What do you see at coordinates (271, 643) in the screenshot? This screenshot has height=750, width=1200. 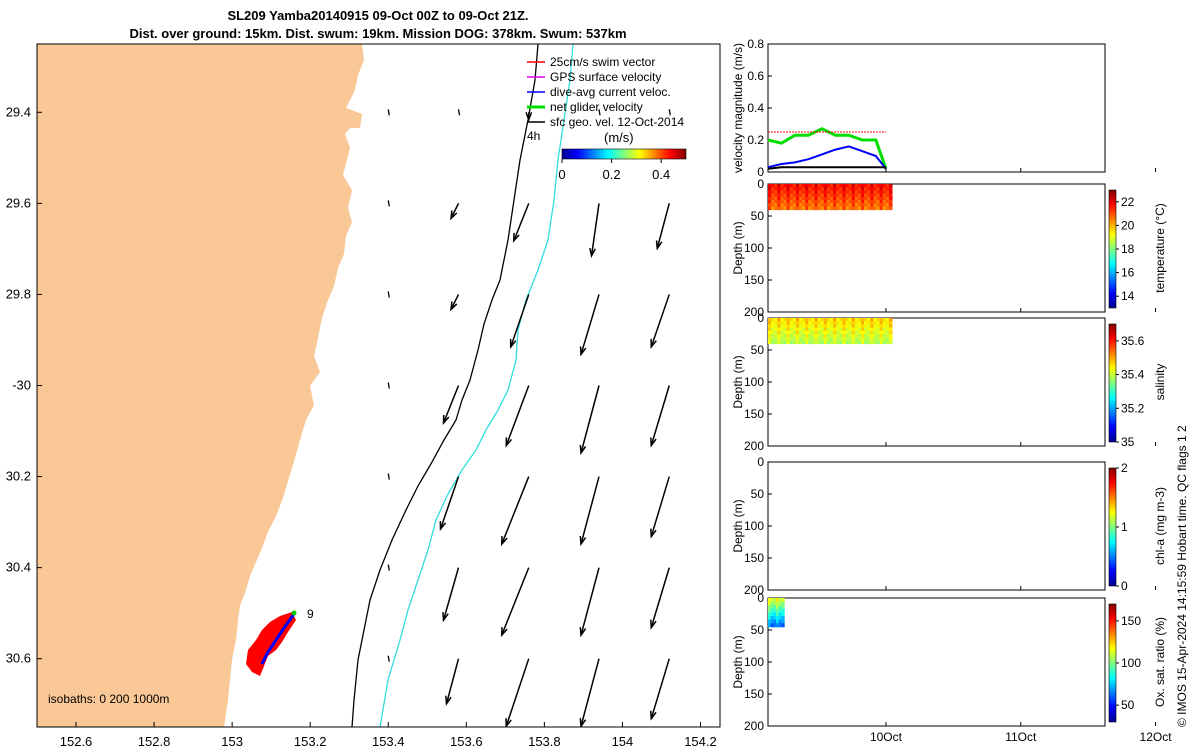 I see `glider-track` at bounding box center [271, 643].